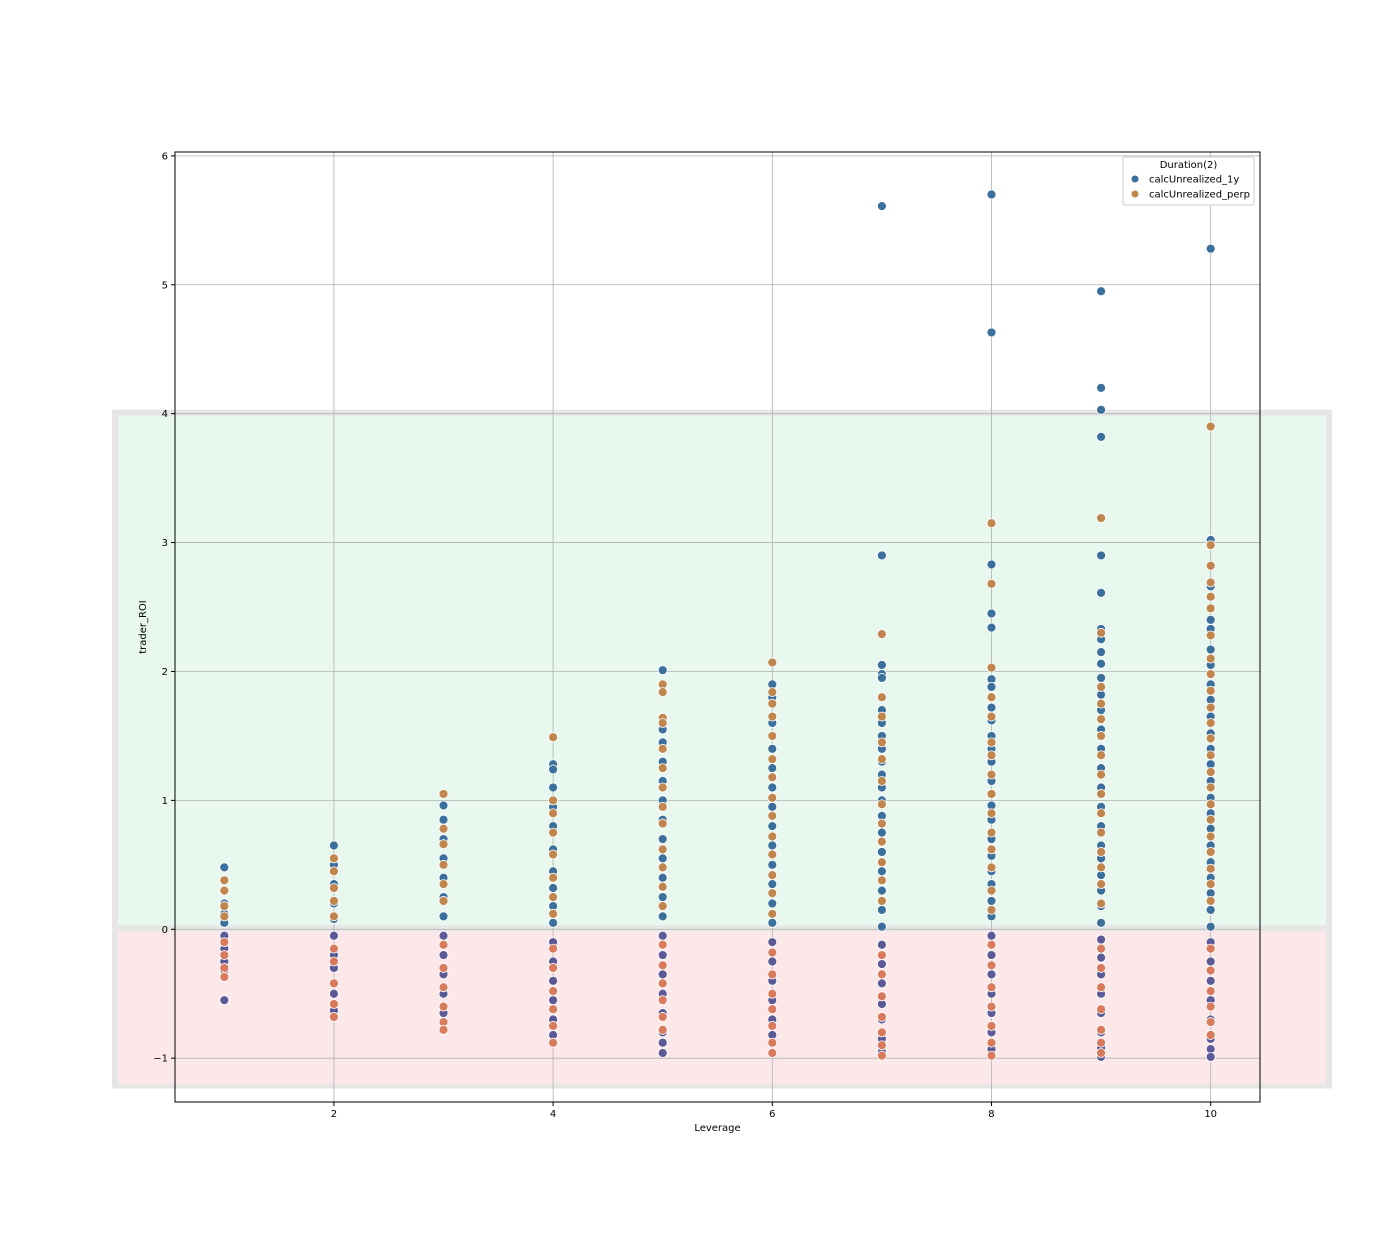  What do you see at coordinates (165, 543) in the screenshot?
I see `y-tick-label: 3` at bounding box center [165, 543].